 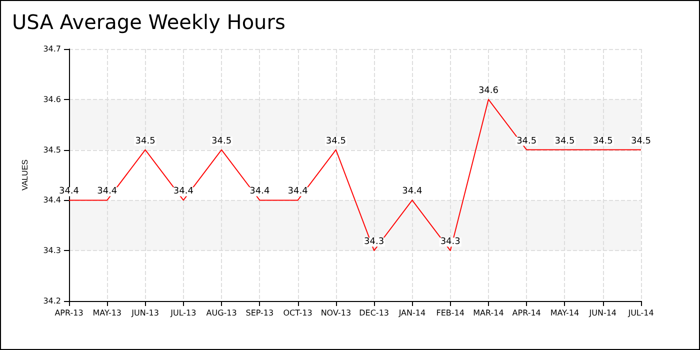 I want to click on x-tick-label: OCT-13, so click(x=297, y=313).